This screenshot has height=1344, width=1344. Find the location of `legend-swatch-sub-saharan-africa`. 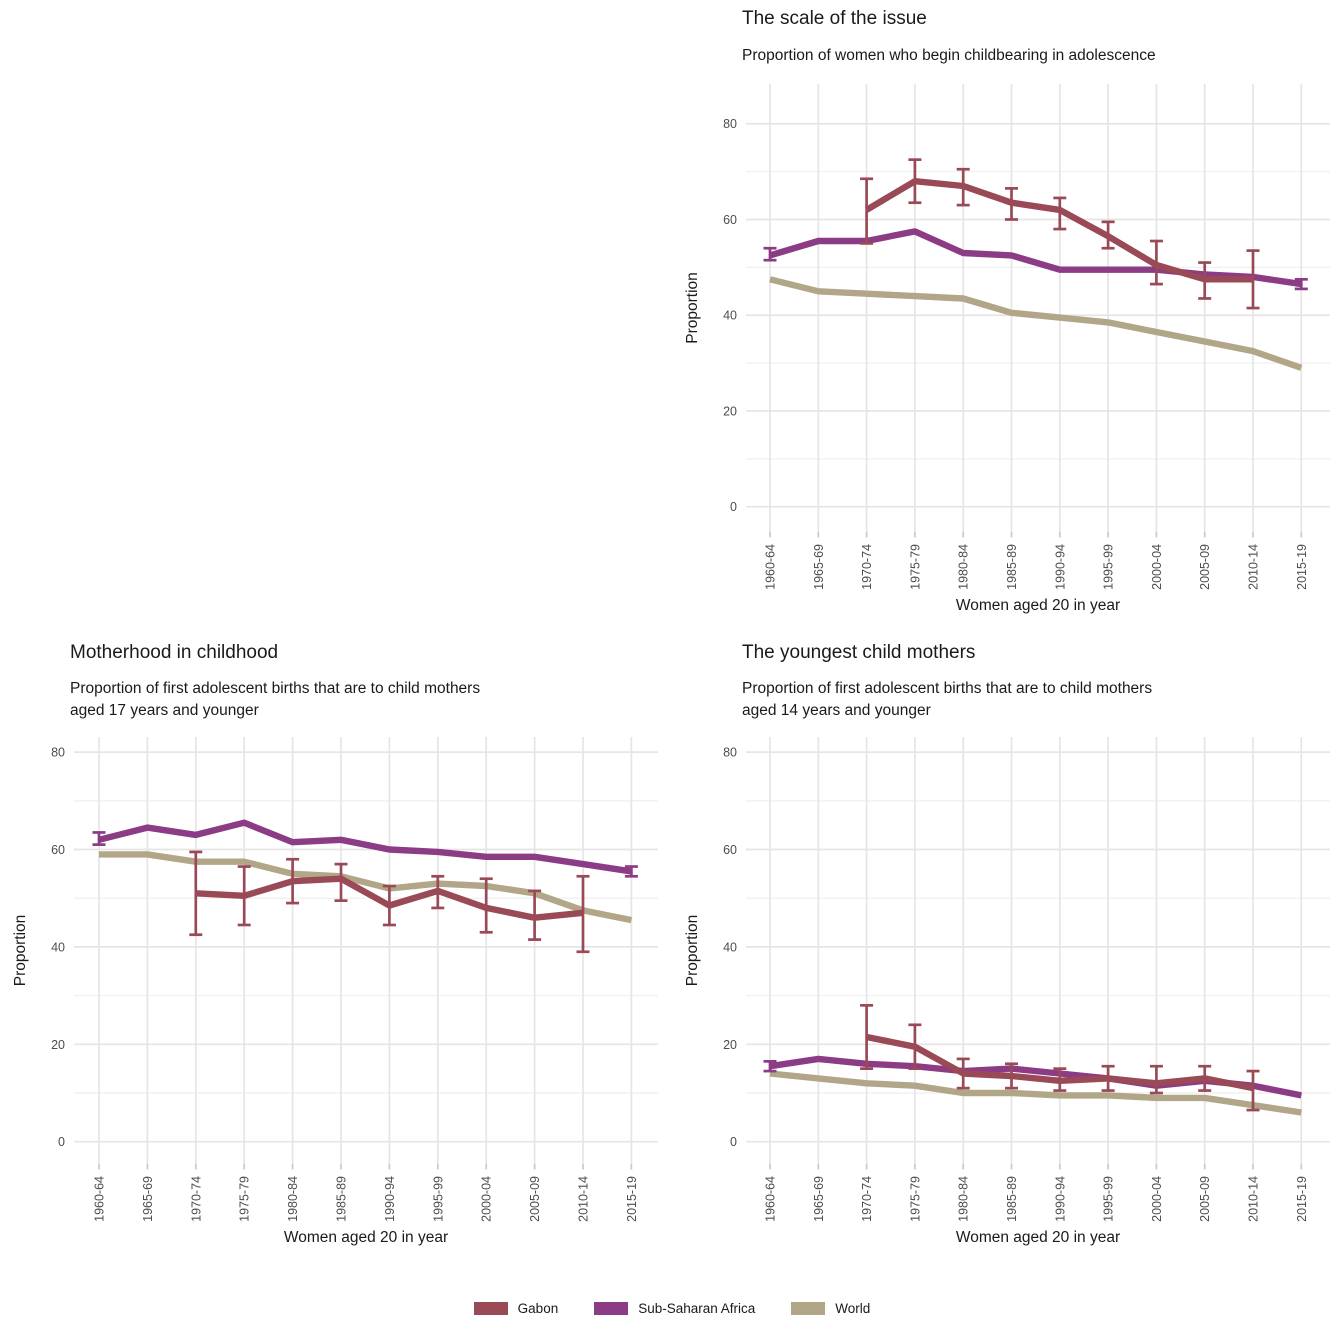

legend-swatch-sub-saharan-africa is located at coordinates (611, 1308).